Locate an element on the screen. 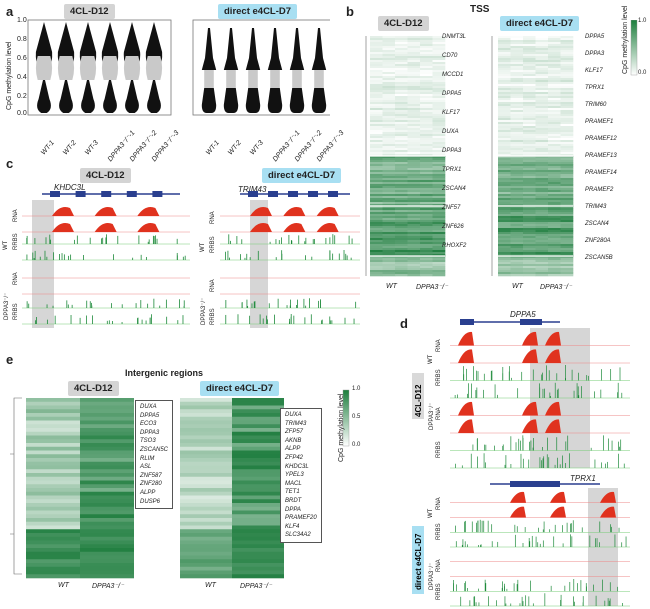  panel-c-rna-2: RNA is located at coordinates (16, 278).